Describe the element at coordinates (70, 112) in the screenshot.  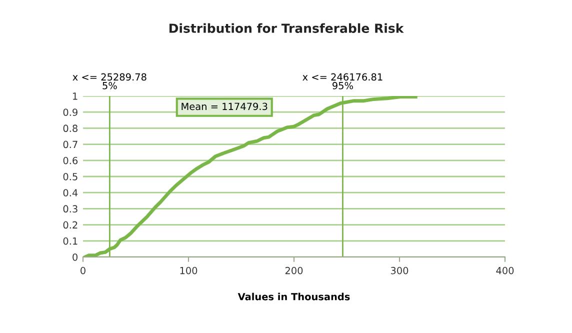
I see `y-tick-label: 0.9` at that location.